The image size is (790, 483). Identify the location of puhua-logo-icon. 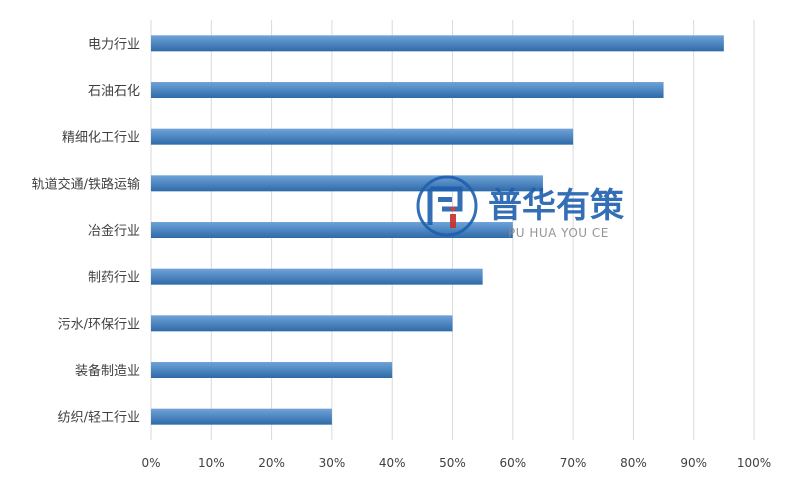
(447, 206).